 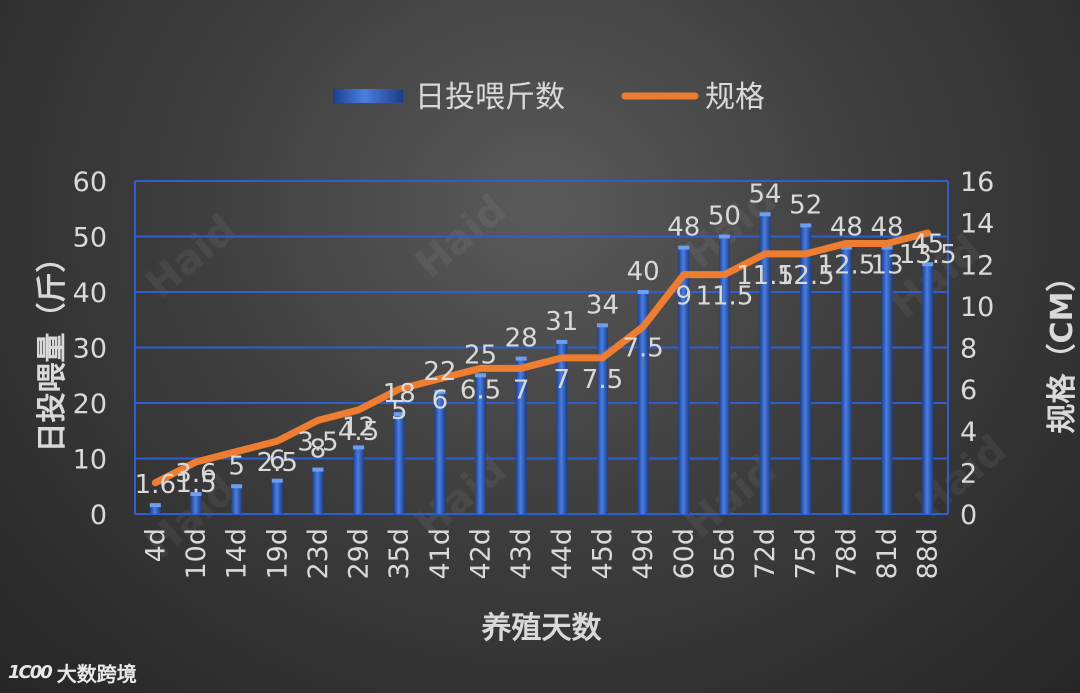 What do you see at coordinates (521, 339) in the screenshot?
I see `bar-data-label: 28` at bounding box center [521, 339].